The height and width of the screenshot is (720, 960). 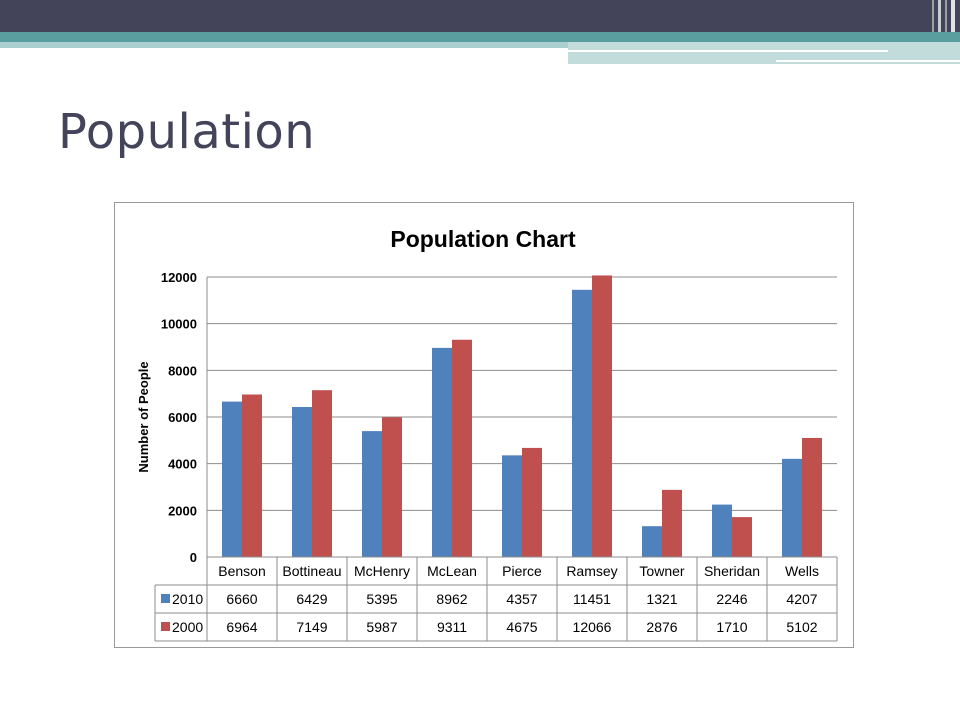 I want to click on bar-2010-towner, so click(x=652, y=541).